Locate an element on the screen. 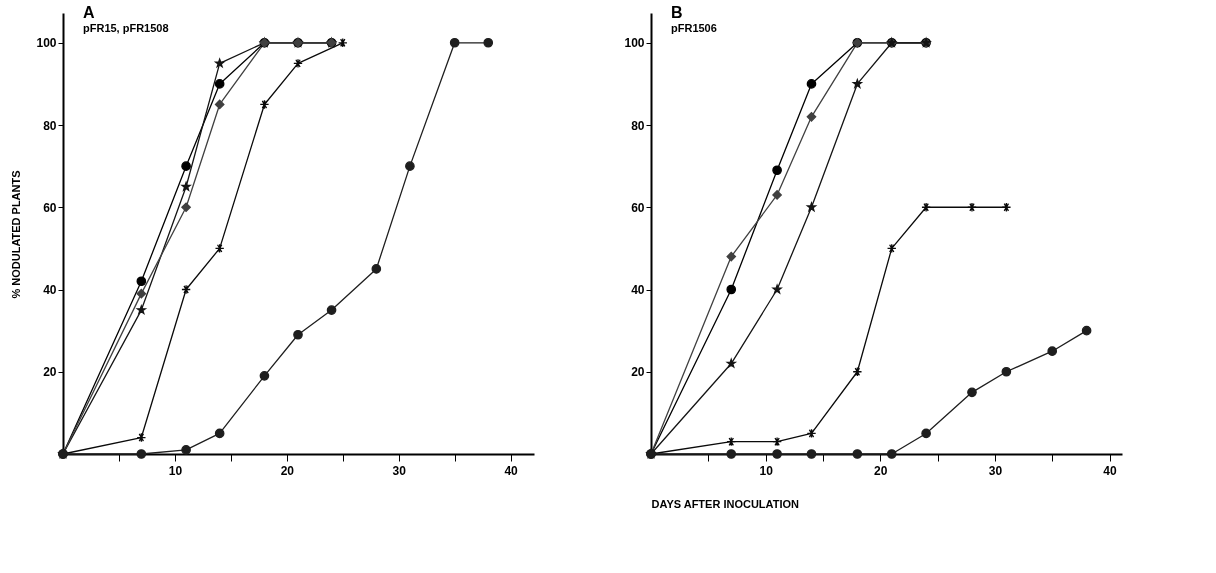 This screenshot has width=1216, height=573. text: pFR1506 is located at coordinates (694, 28).